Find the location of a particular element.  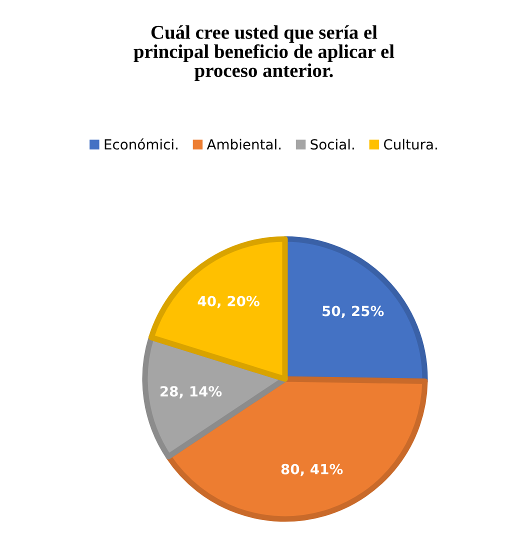

chart-title: Cuál cree usted que sería el principal beneficio de aplicar el proceso anterior. is located at coordinates (264, 53).